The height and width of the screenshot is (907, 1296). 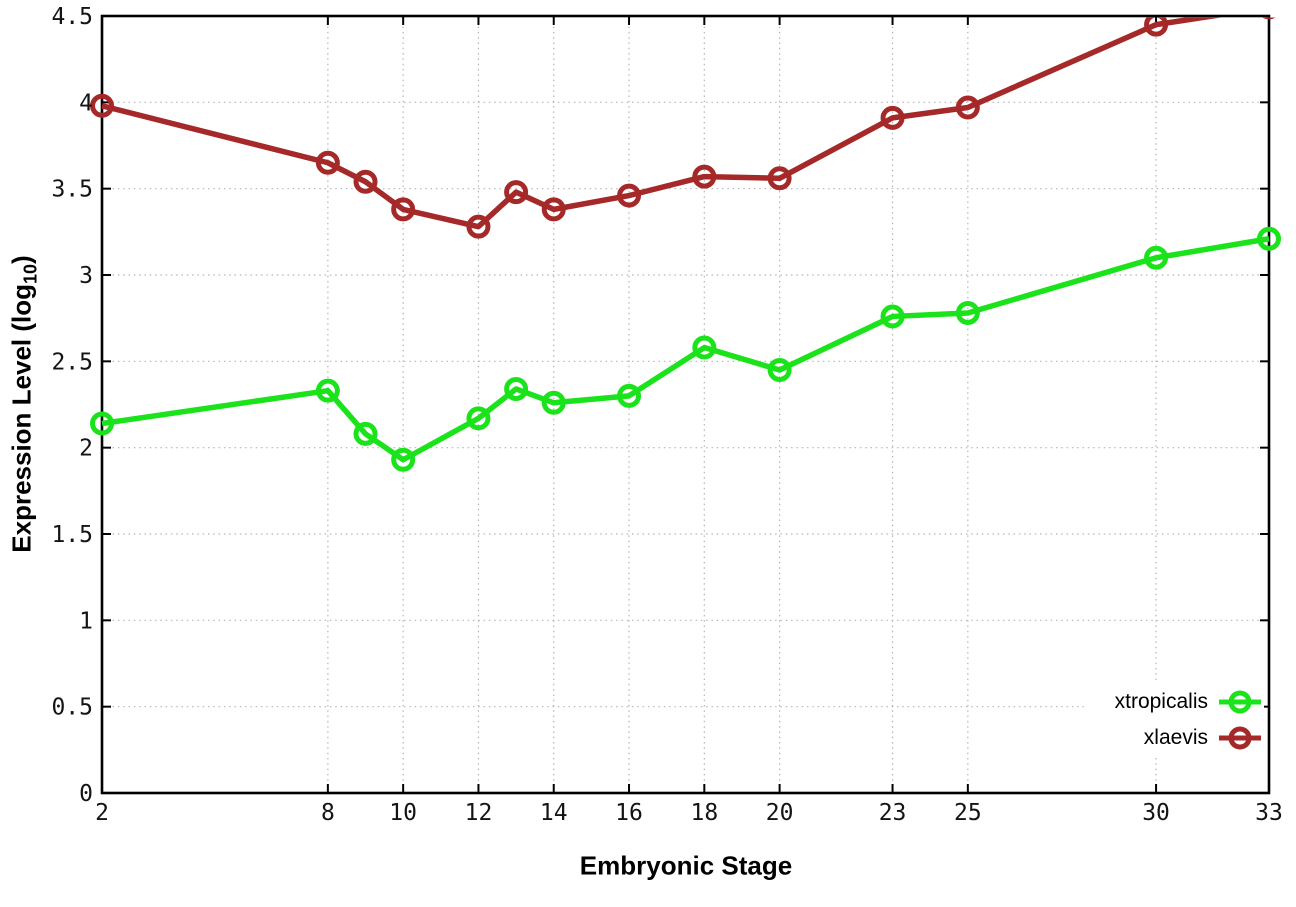 What do you see at coordinates (403, 813) in the screenshot?
I see `x-tick-label: 10` at bounding box center [403, 813].